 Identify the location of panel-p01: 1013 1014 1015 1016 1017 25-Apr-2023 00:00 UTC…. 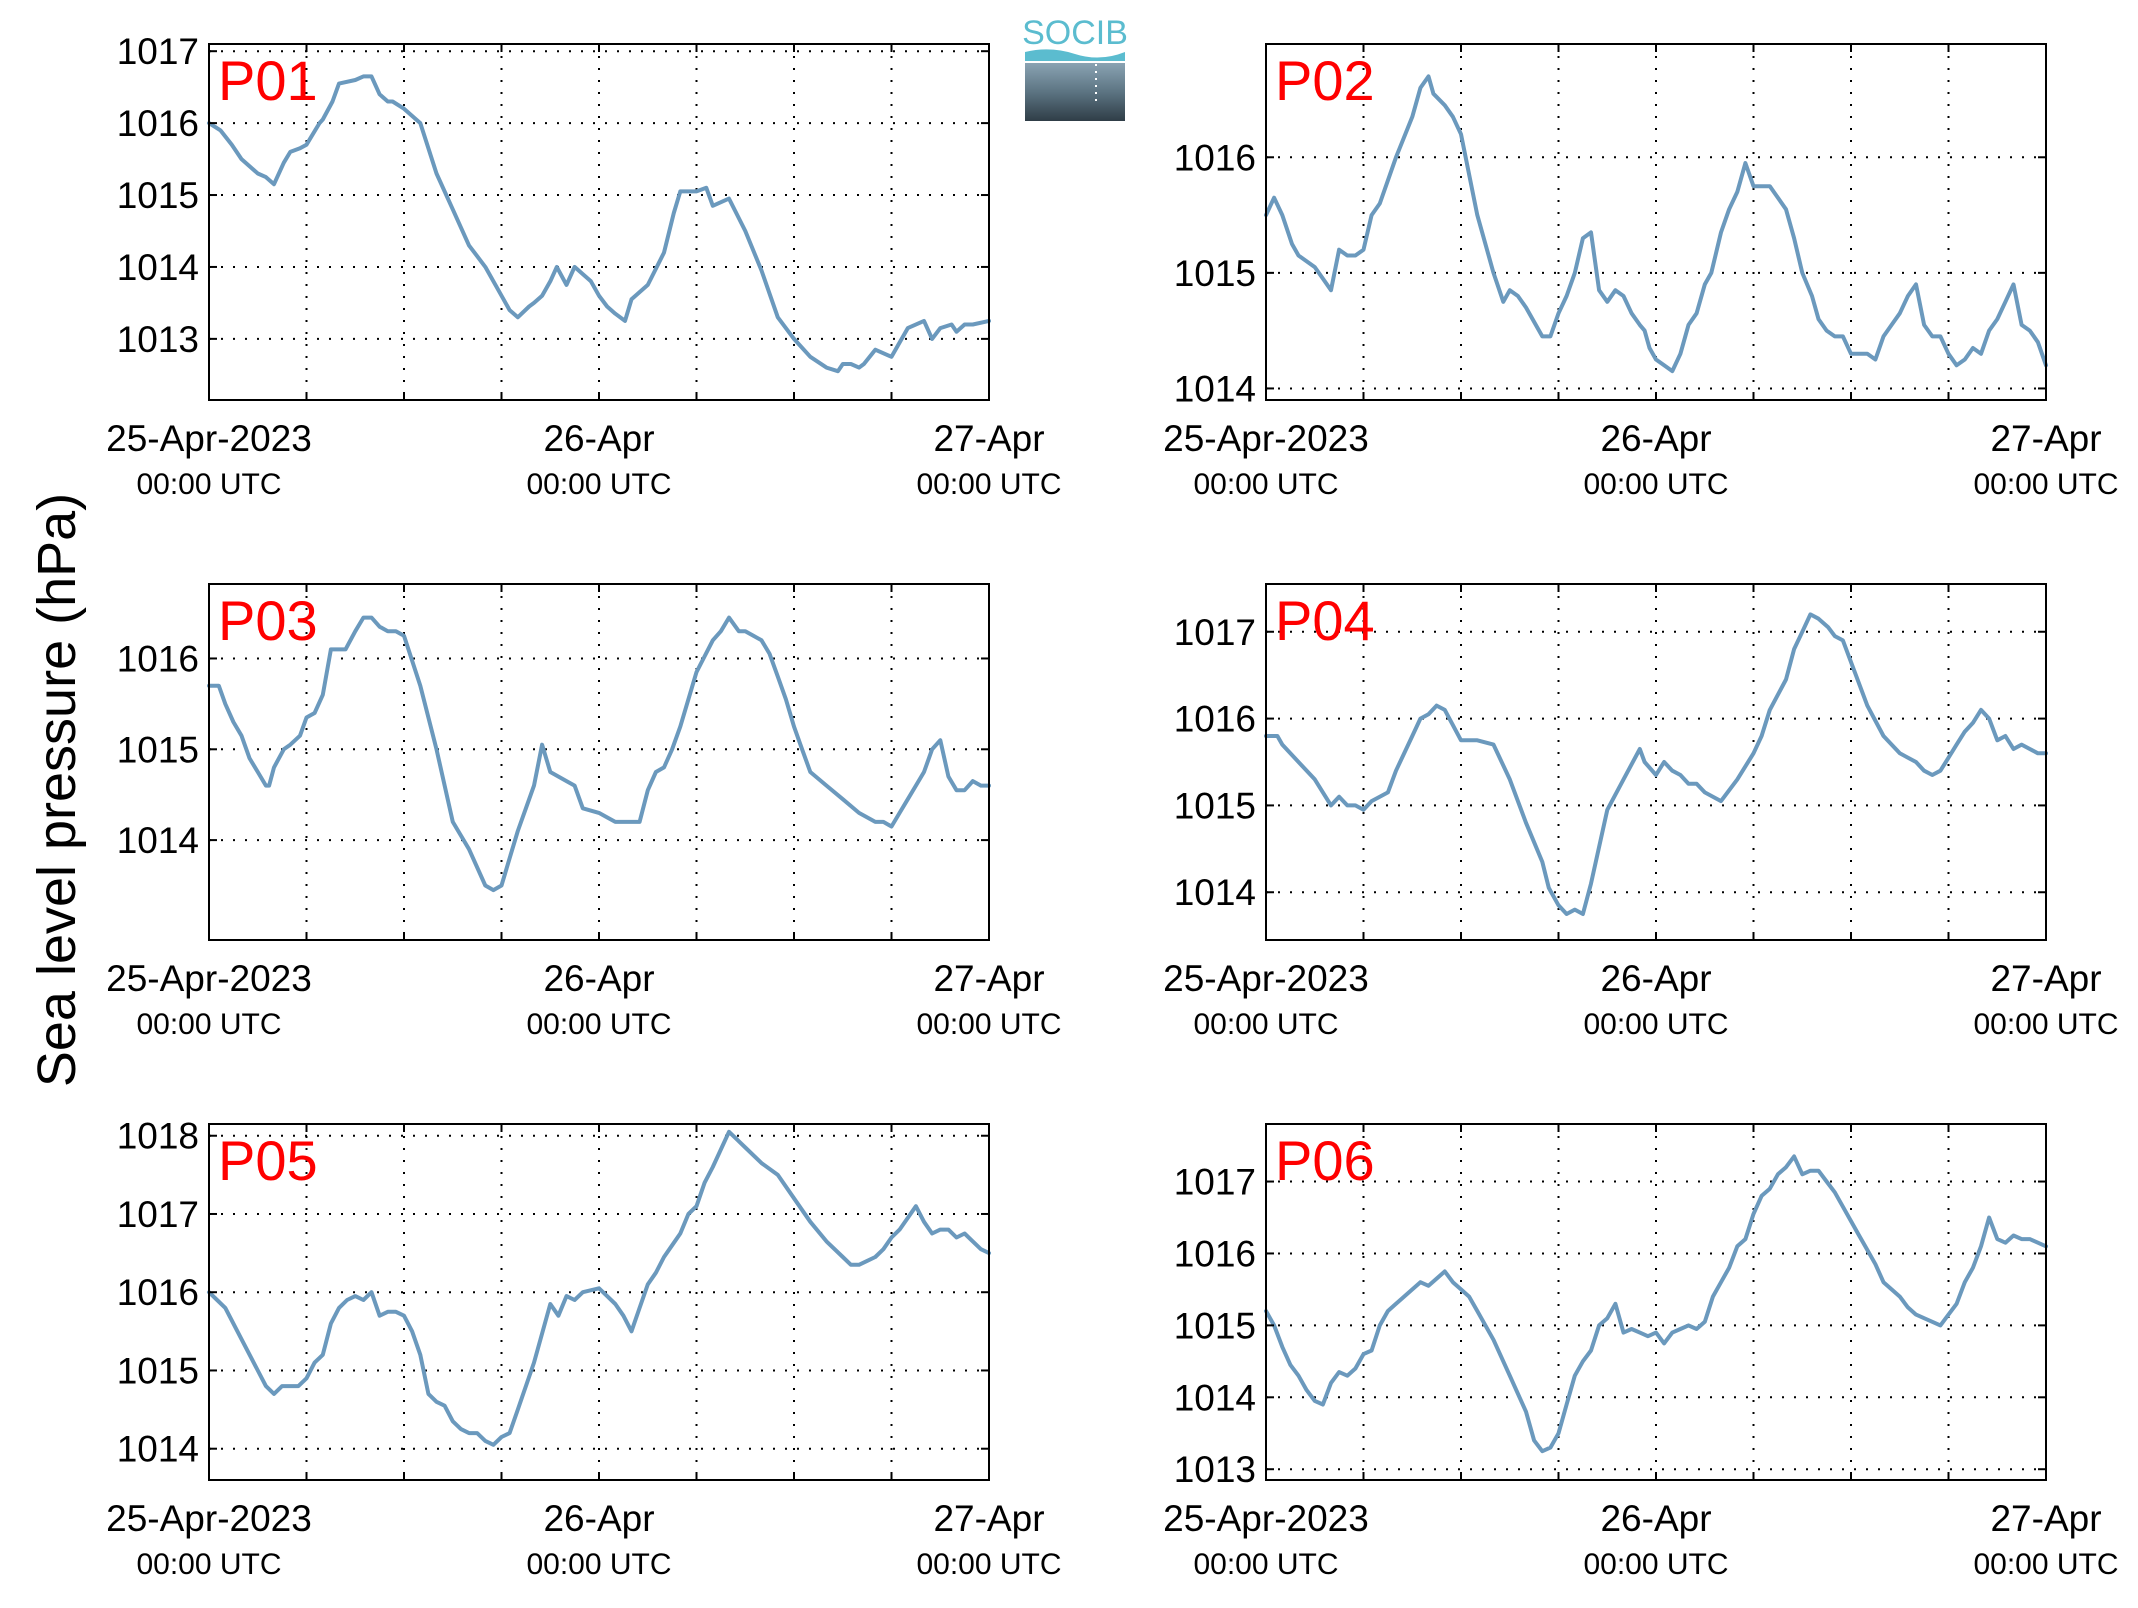
(583, 266).